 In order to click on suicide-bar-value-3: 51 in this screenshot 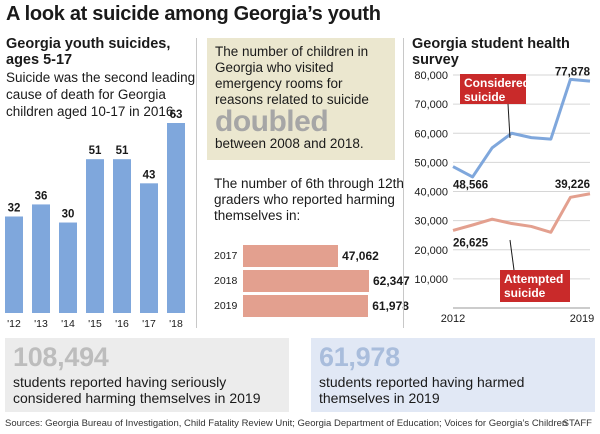, I will do `click(95, 151)`.